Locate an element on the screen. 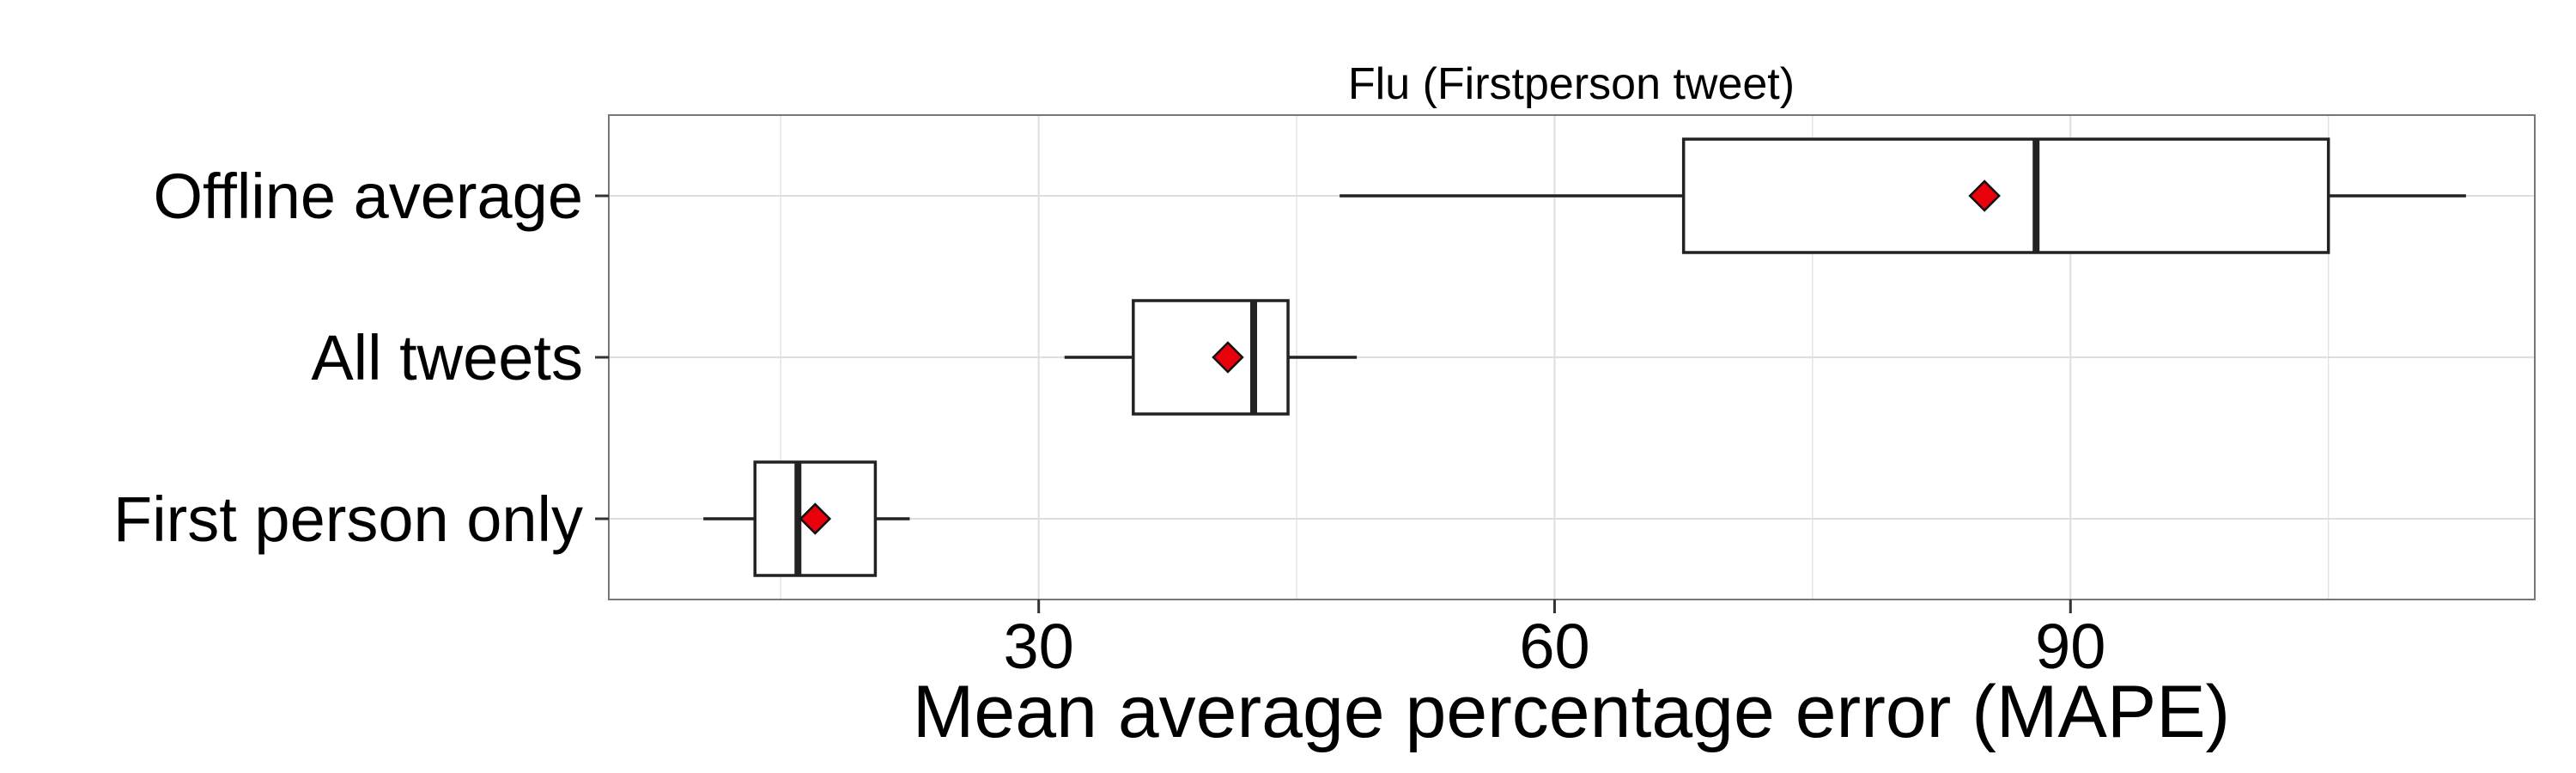  x-axis-title: Mean average percentage error (MAPE) is located at coordinates (1572, 712).